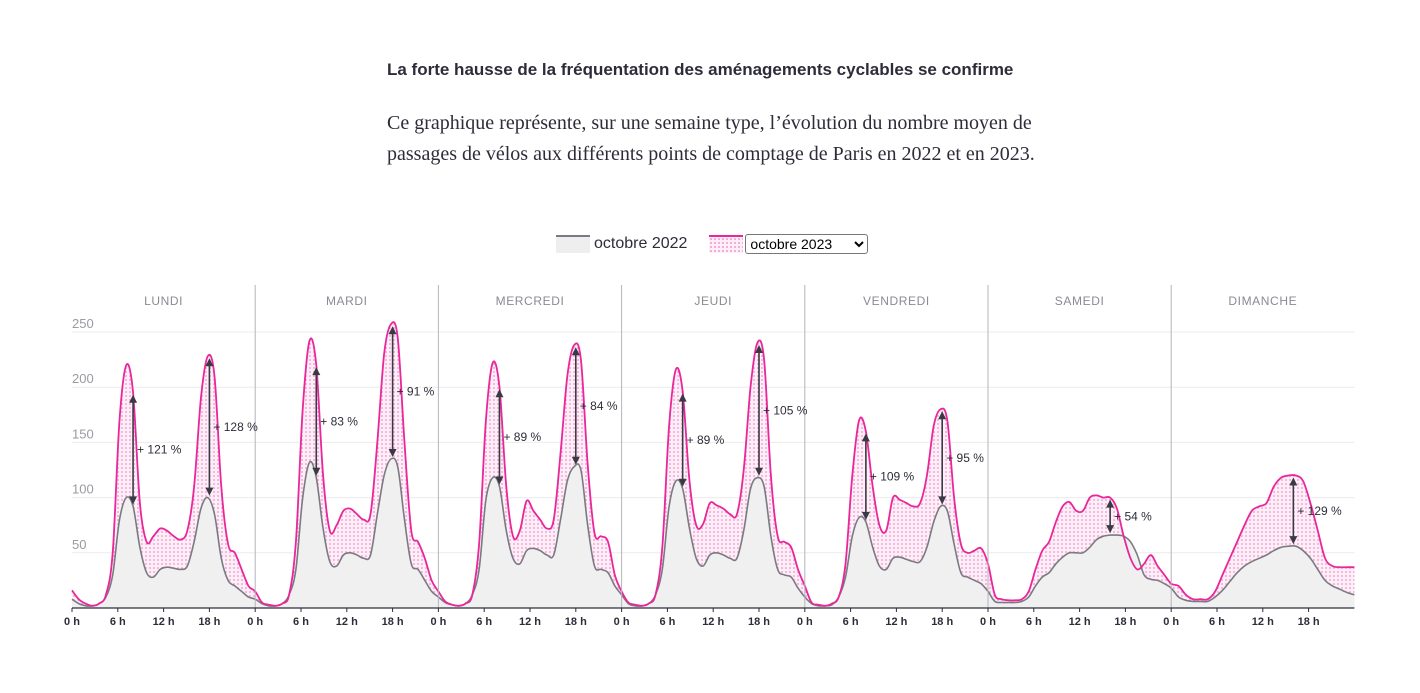  I want to click on annotation-label: + 129 %, so click(1319, 511).